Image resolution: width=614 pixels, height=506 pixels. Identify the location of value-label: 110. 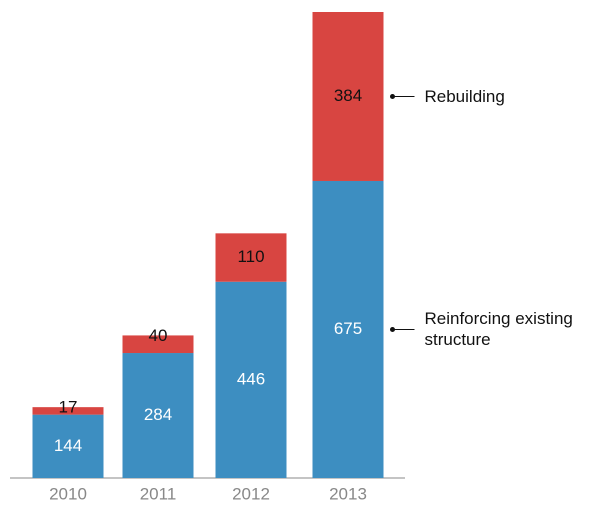
(250, 256).